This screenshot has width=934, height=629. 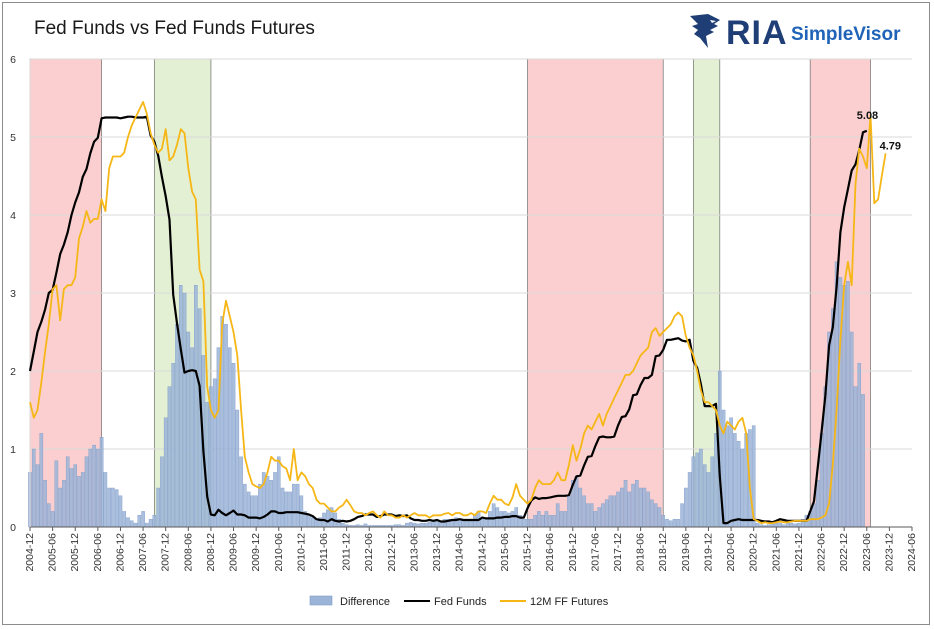 I want to click on y-tick-label: 1, so click(x=13, y=450).